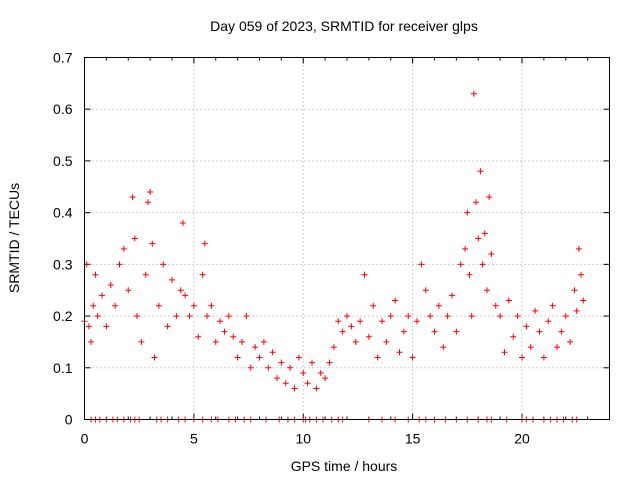 The width and height of the screenshot is (640, 480). What do you see at coordinates (303, 439) in the screenshot?
I see `x-tick-label: 10` at bounding box center [303, 439].